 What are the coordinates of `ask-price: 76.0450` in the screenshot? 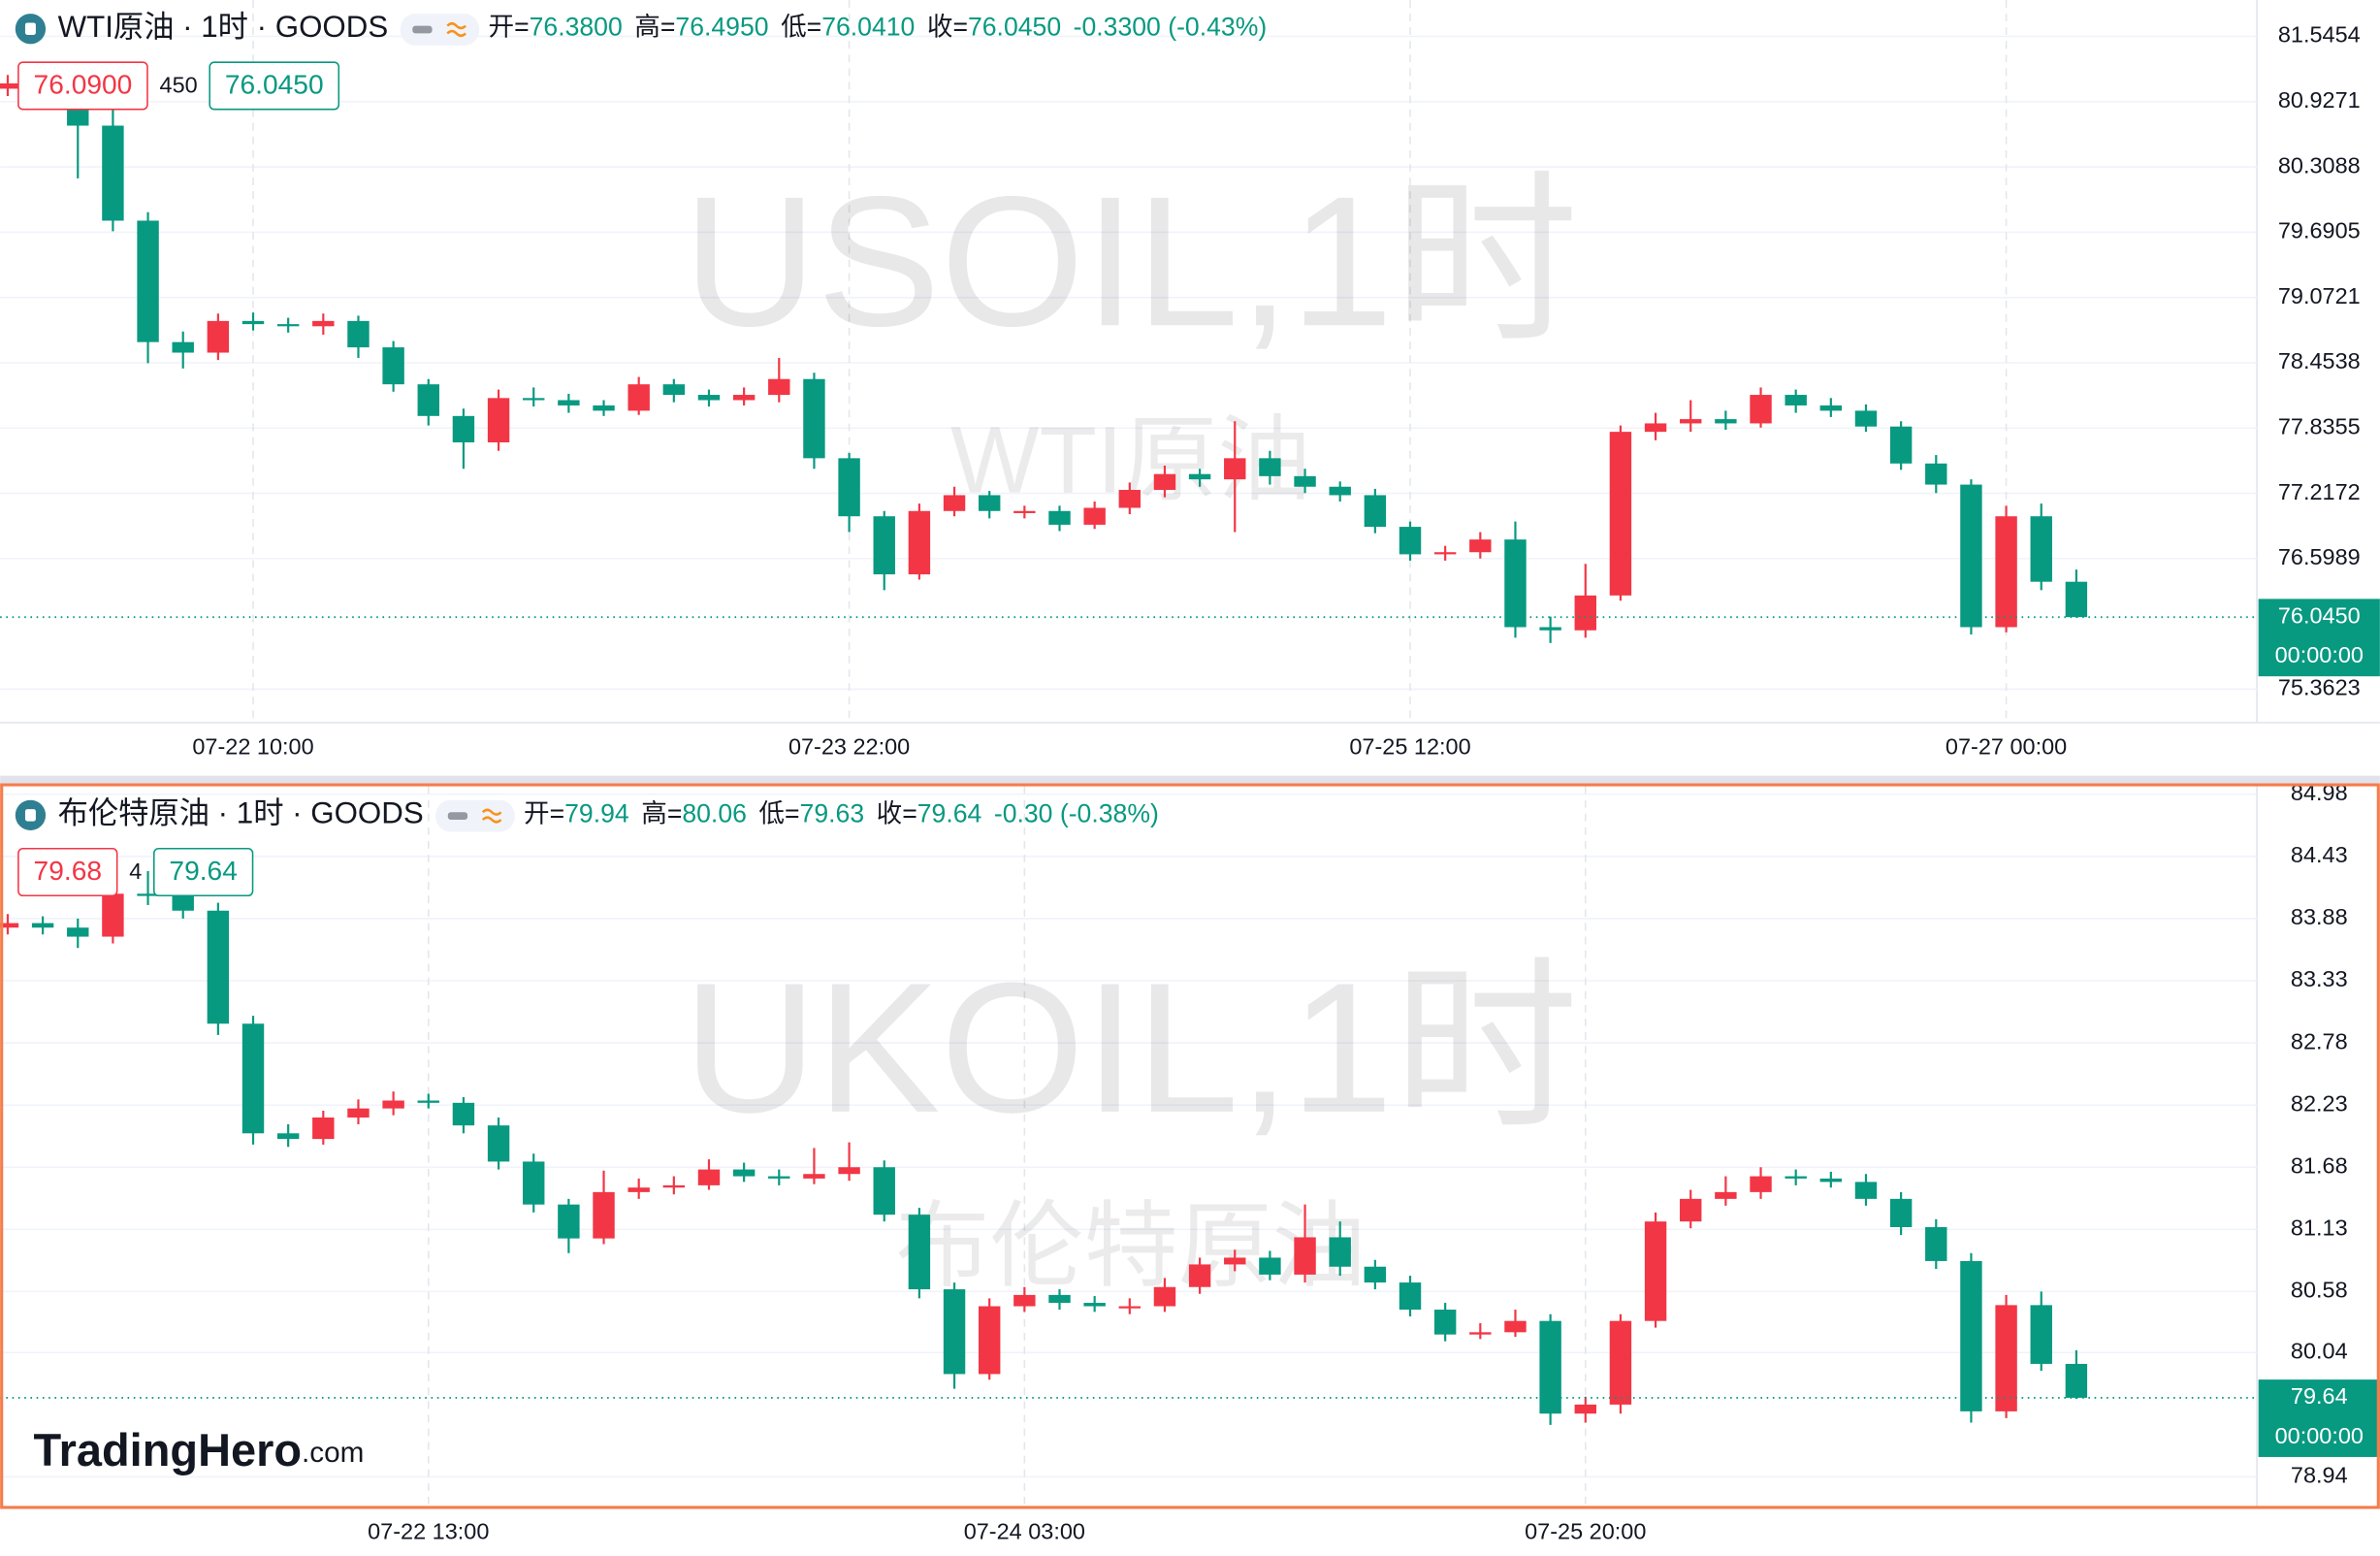 It's located at (274, 85).